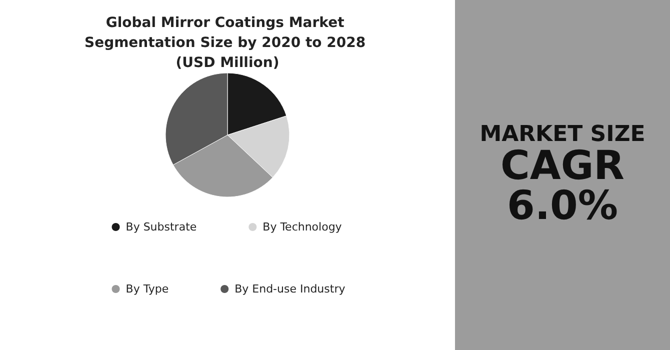  Describe the element at coordinates (227, 43) in the screenshot. I see `chart-title: Global Mirror Coatings Market Segmentation Size by 2020 to 2028 (USD Million)` at that location.